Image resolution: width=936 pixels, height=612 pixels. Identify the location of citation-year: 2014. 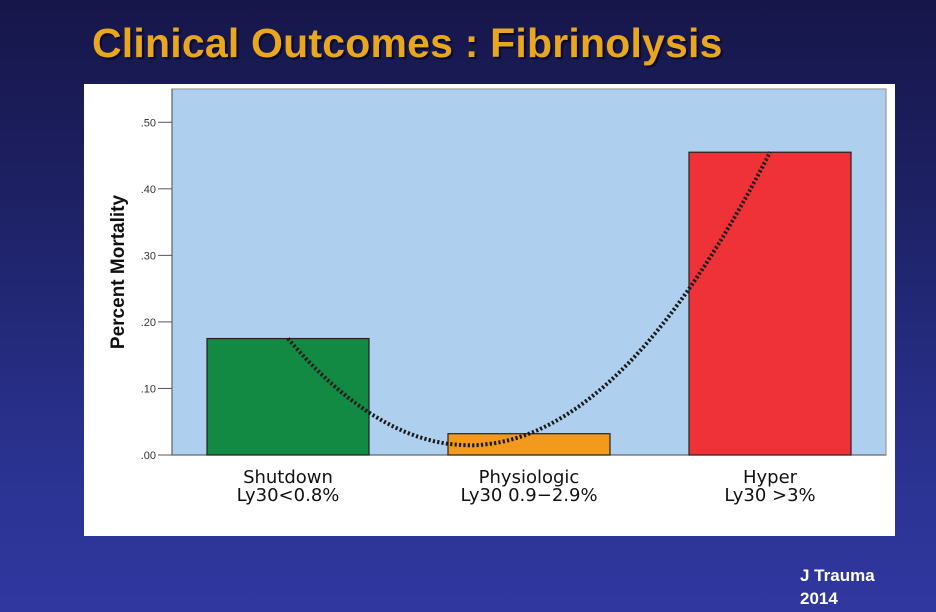
(819, 598).